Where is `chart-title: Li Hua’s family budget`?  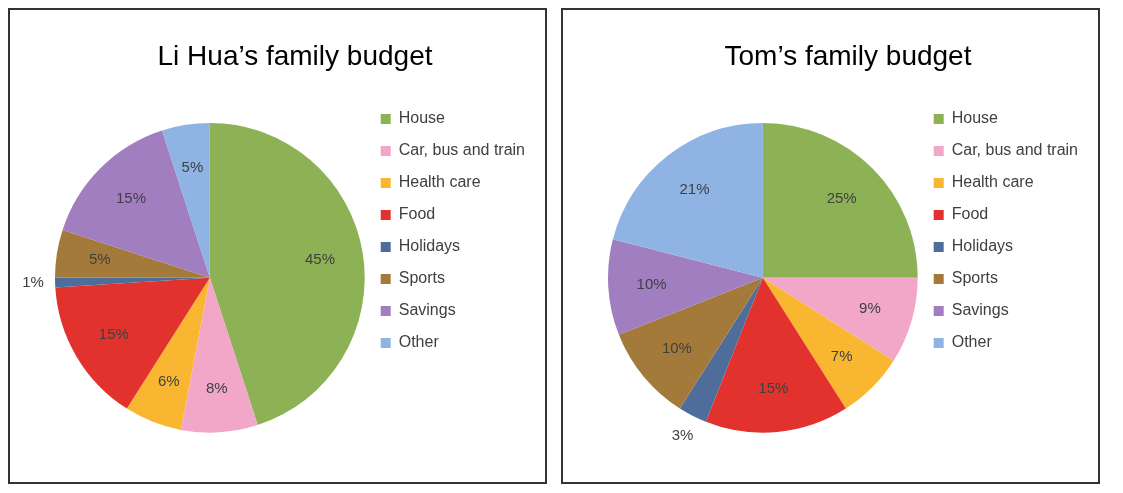 chart-title: Li Hua’s family budget is located at coordinates (295, 55).